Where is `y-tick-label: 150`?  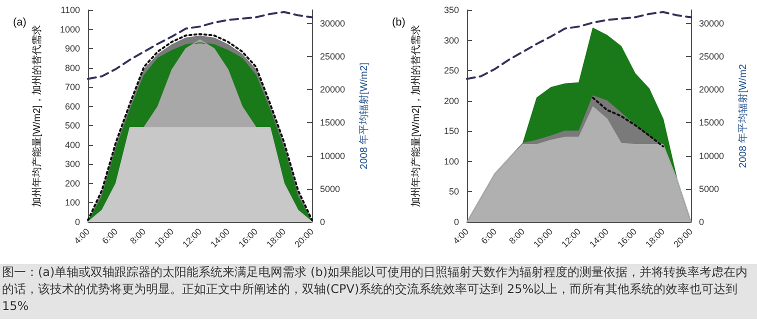
y-tick-label: 150 is located at coordinates (450, 131).